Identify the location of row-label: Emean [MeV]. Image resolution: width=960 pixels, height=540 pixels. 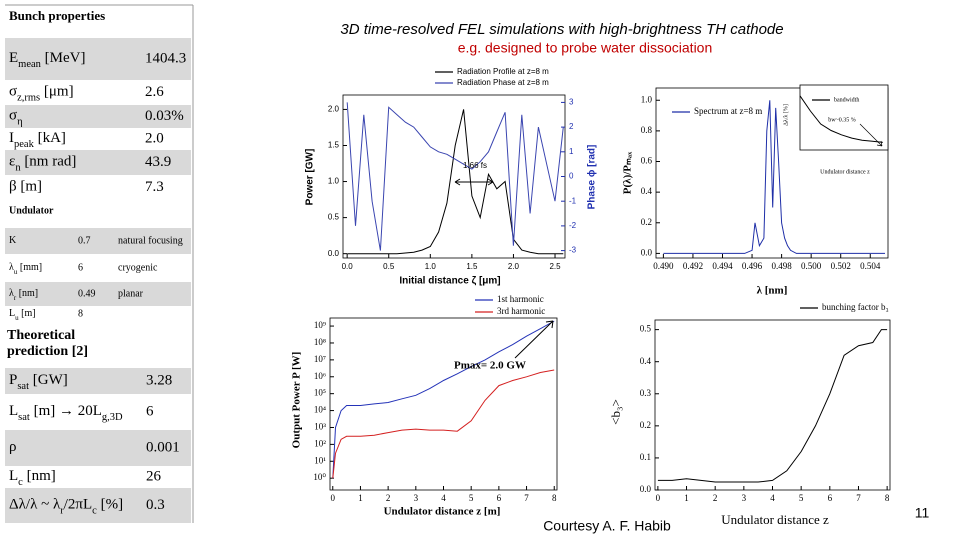
(47, 59).